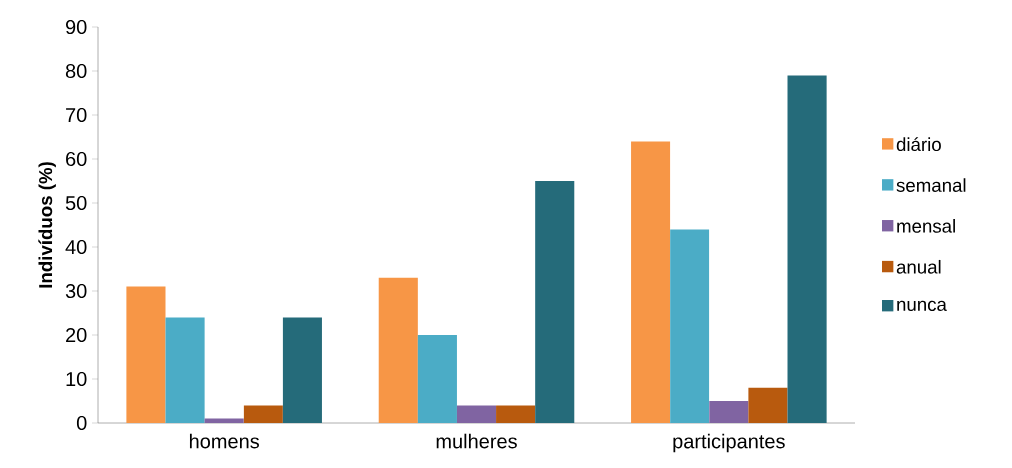 The height and width of the screenshot is (468, 1012). Describe the element at coordinates (81, 423) in the screenshot. I see `y-tick-label: 0` at that location.